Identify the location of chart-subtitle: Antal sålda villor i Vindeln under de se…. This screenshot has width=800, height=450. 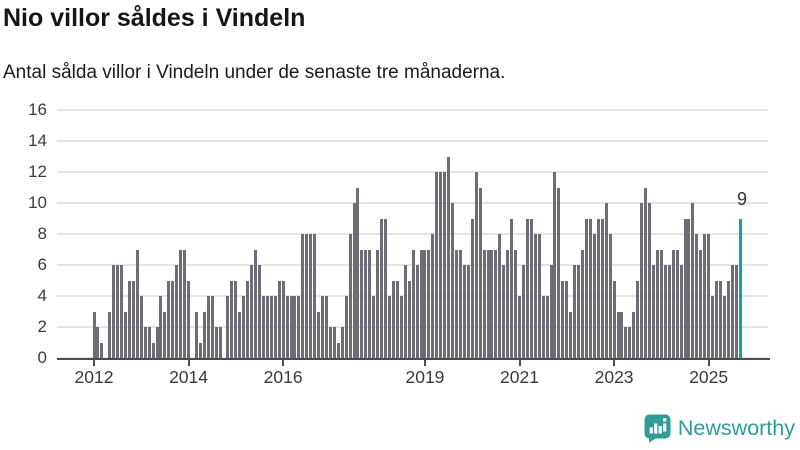
(254, 72).